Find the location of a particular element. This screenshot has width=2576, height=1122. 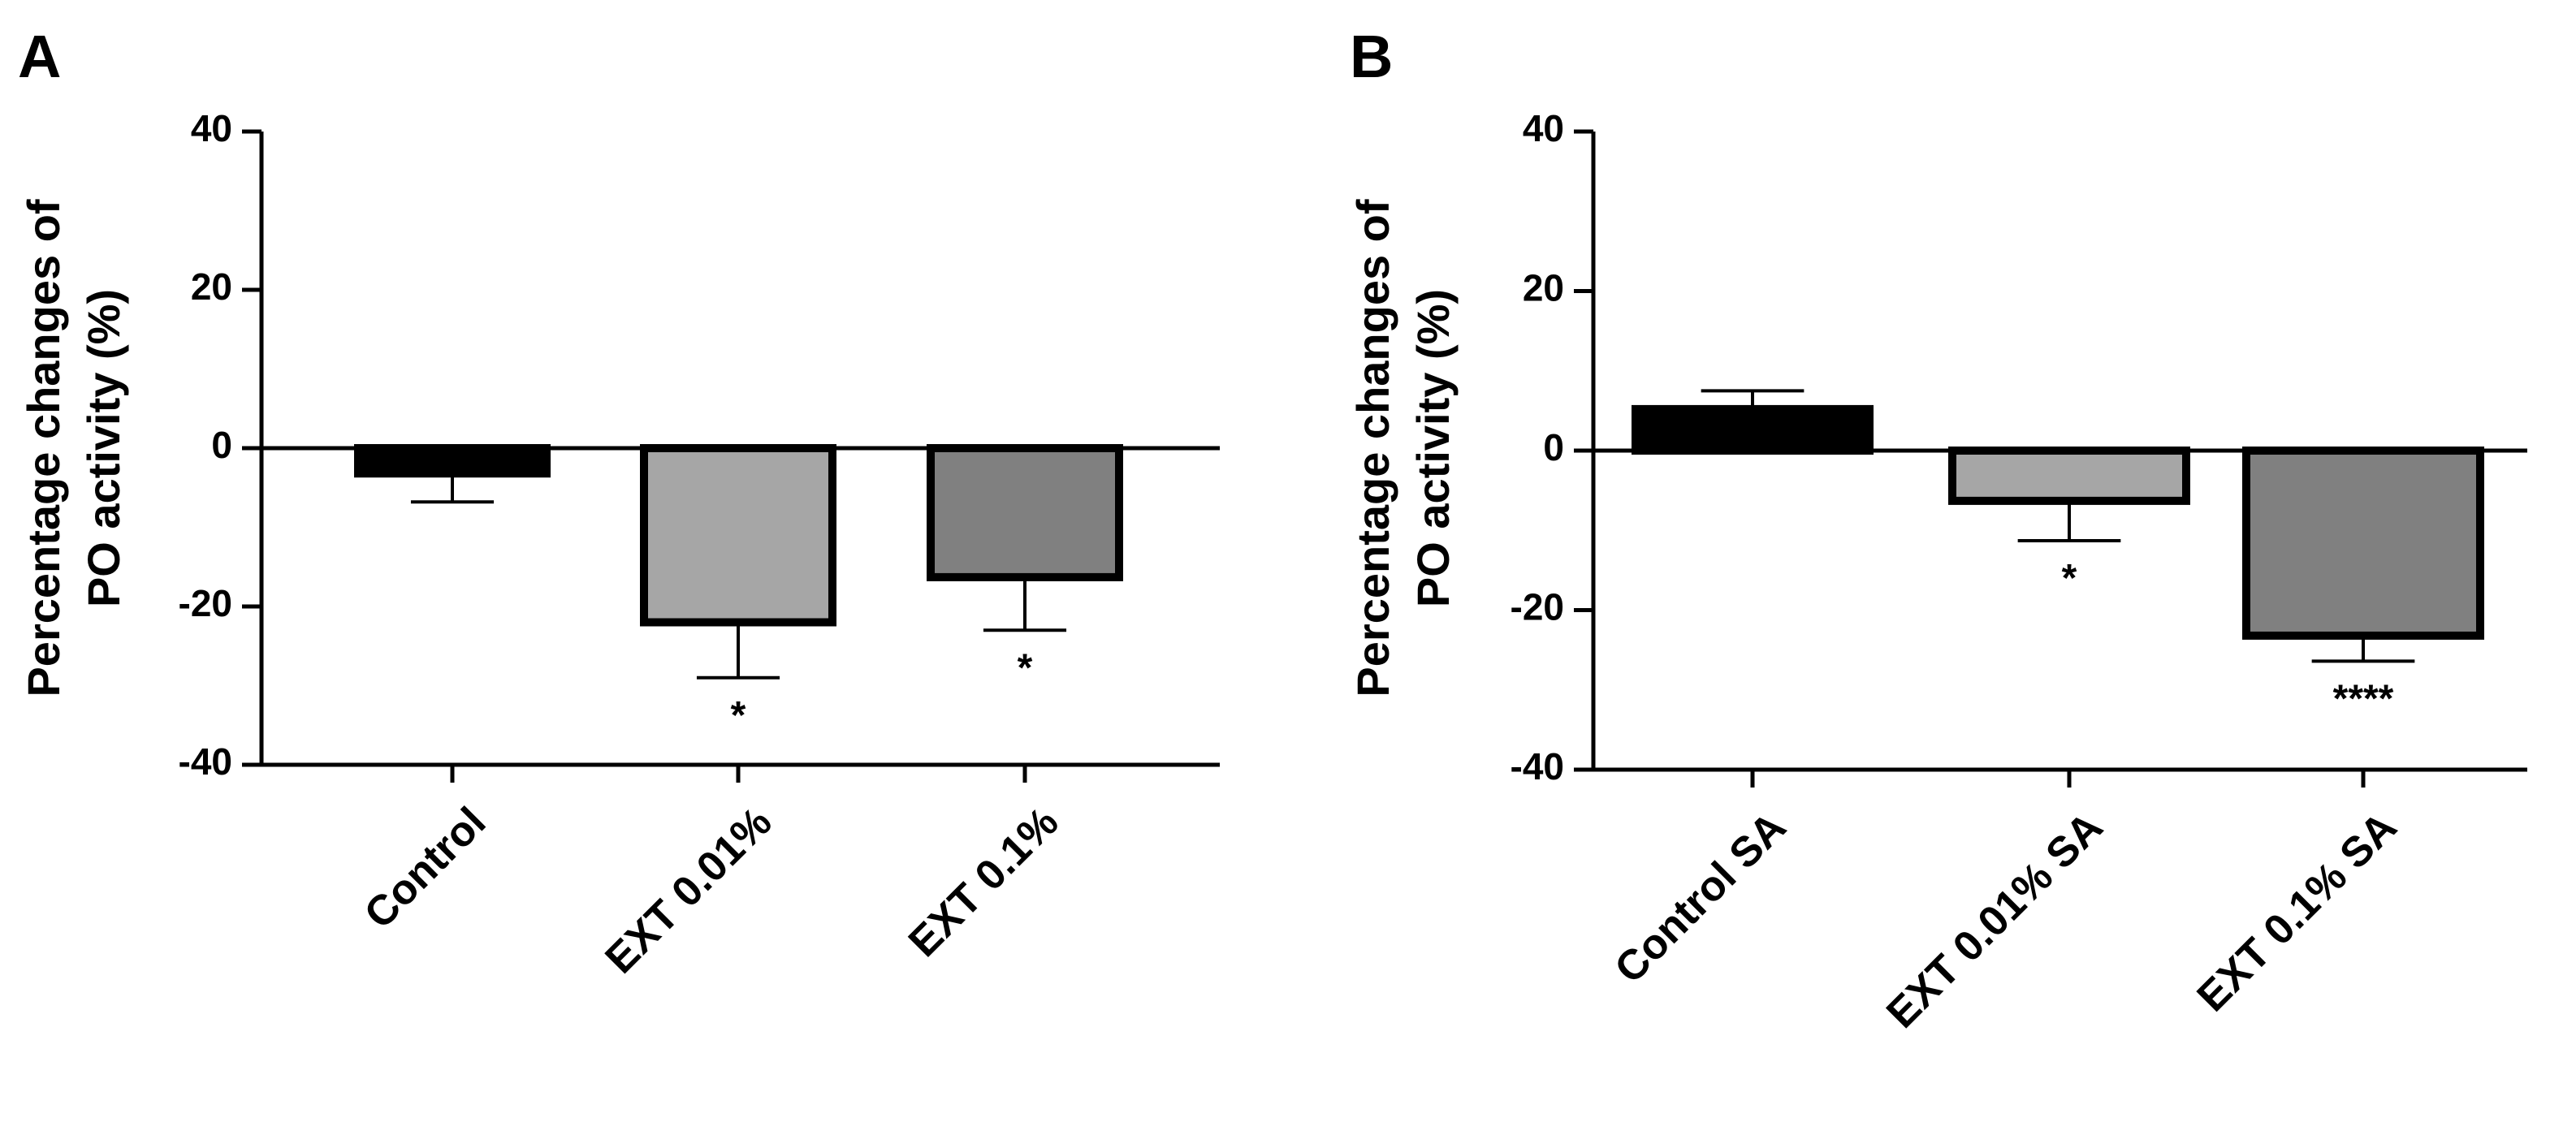

significance-marker: **** is located at coordinates (2363, 698).